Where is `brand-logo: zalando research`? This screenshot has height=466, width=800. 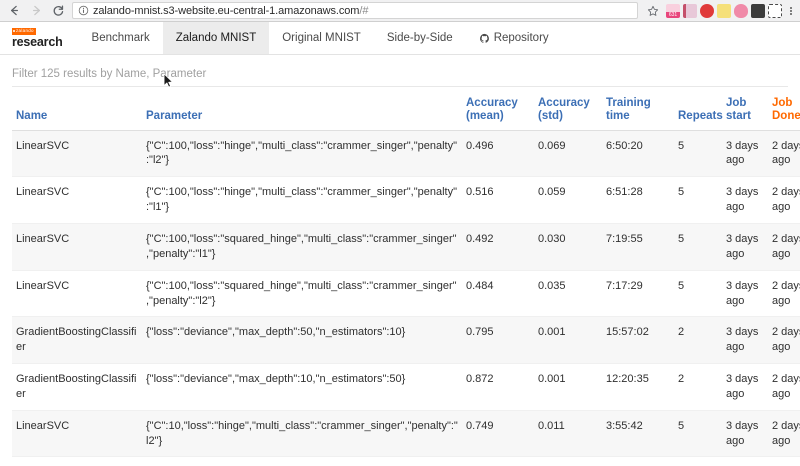 brand-logo: zalando research is located at coordinates (45, 38).